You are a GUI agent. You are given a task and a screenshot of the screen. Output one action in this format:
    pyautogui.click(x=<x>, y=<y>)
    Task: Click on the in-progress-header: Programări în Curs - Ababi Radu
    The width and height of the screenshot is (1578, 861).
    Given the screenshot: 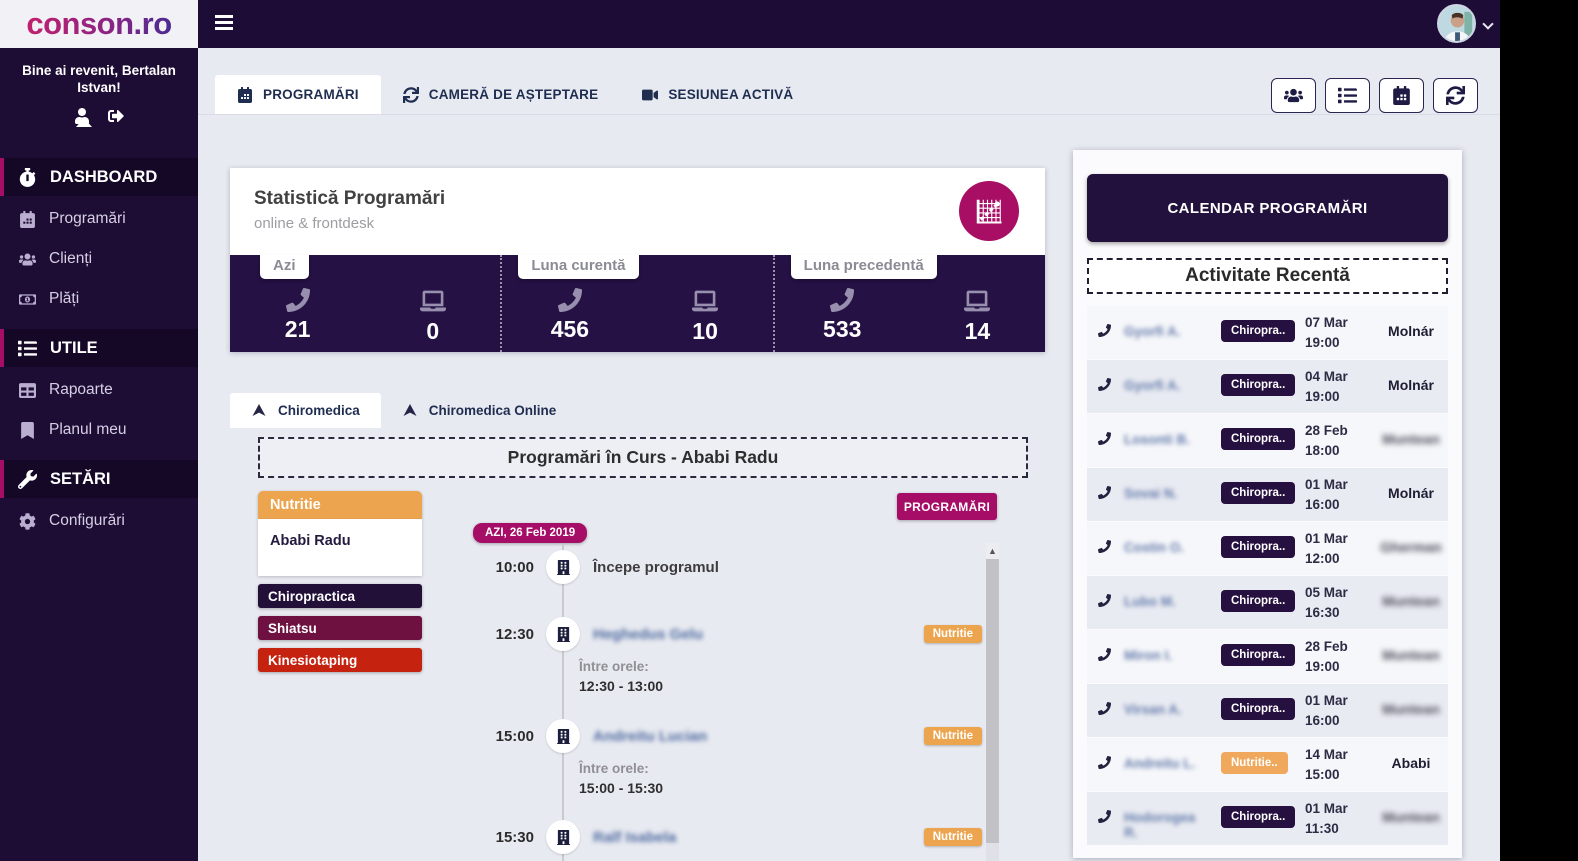 What is the action you would take?
    pyautogui.click(x=643, y=457)
    